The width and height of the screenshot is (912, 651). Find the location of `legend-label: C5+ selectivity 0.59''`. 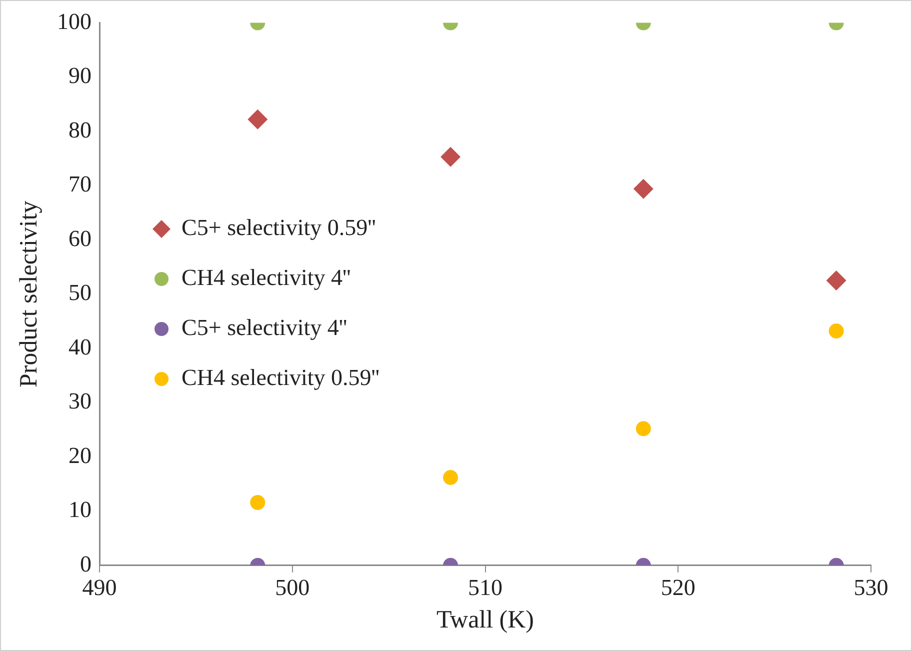

legend-label: C5+ selectivity 0.59'' is located at coordinates (279, 227).